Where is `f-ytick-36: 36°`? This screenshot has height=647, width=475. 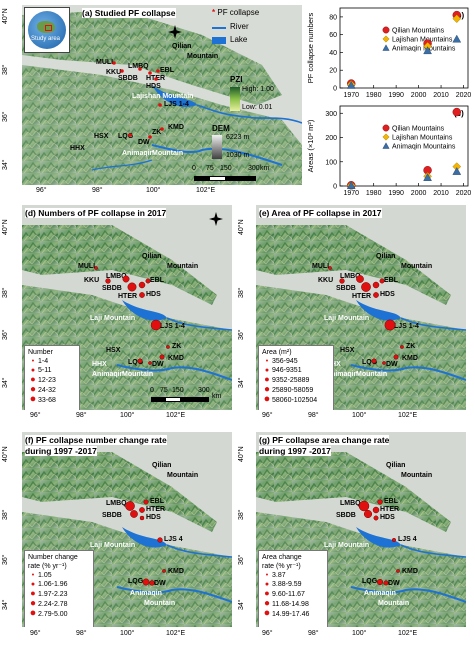 f-ytick-36: 36° is located at coordinates (5, 559).